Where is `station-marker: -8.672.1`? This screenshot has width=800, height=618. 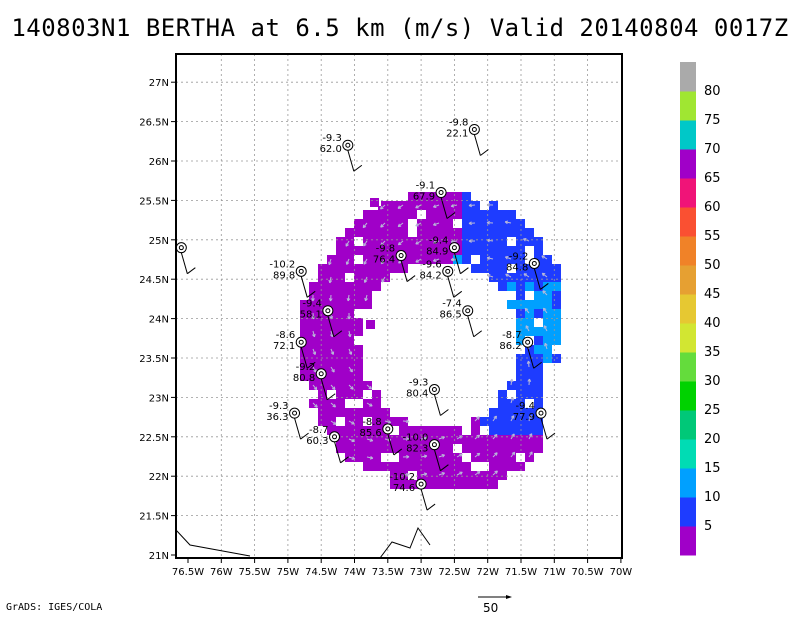 station-marker: -8.672.1 is located at coordinates (294, 349).